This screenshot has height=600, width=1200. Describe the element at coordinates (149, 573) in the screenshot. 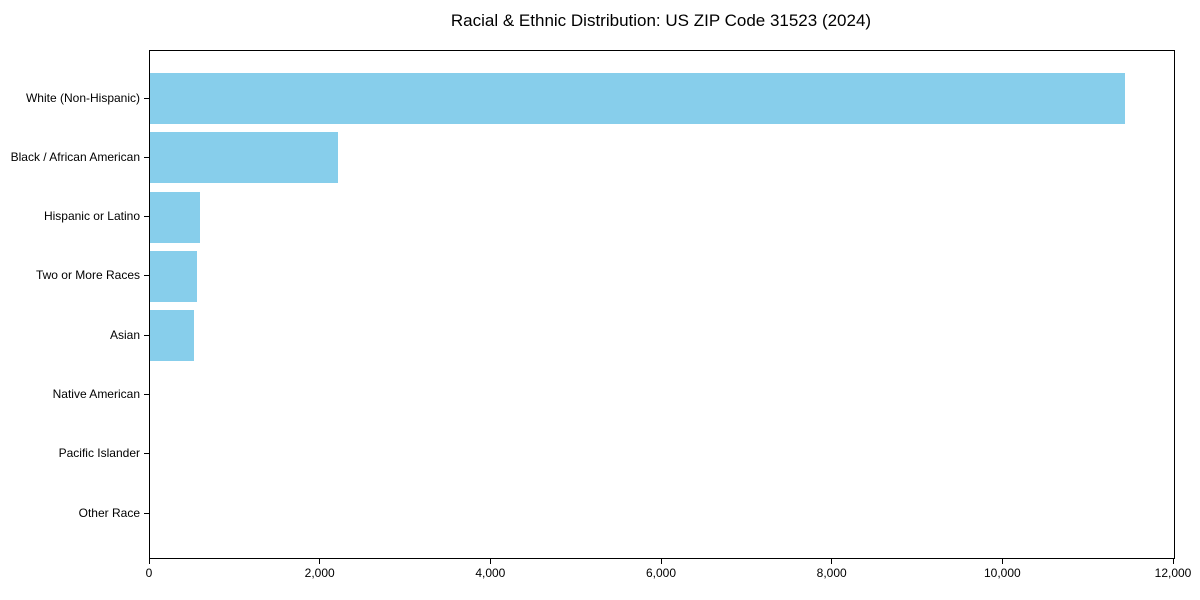

I see `x-tick-label-0: 0` at that location.